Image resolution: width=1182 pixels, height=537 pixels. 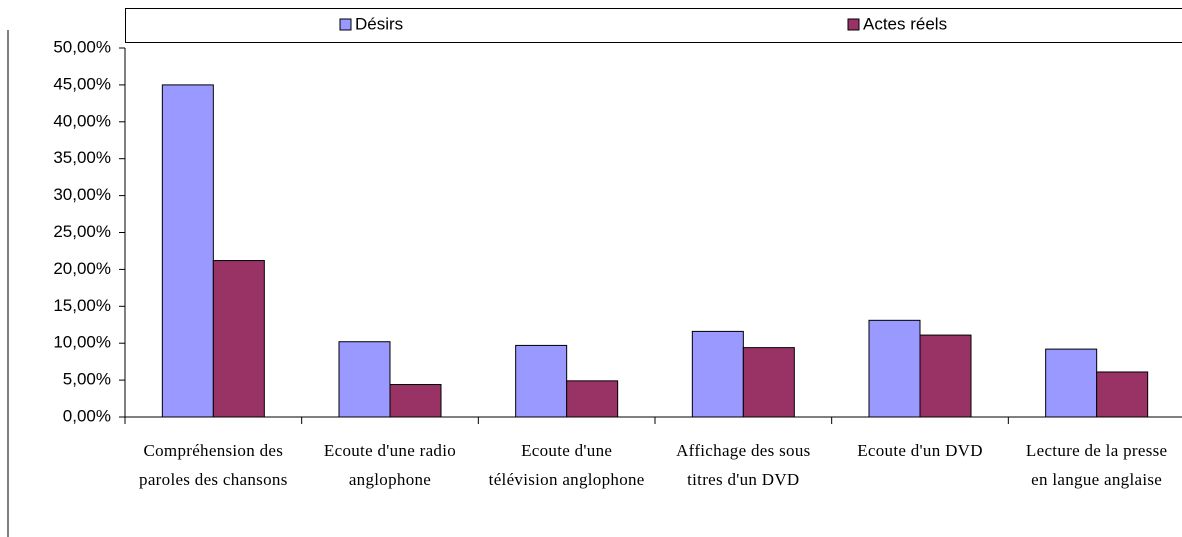 What do you see at coordinates (82, 231) in the screenshot?
I see `y-tick-label: 25,00%` at bounding box center [82, 231].